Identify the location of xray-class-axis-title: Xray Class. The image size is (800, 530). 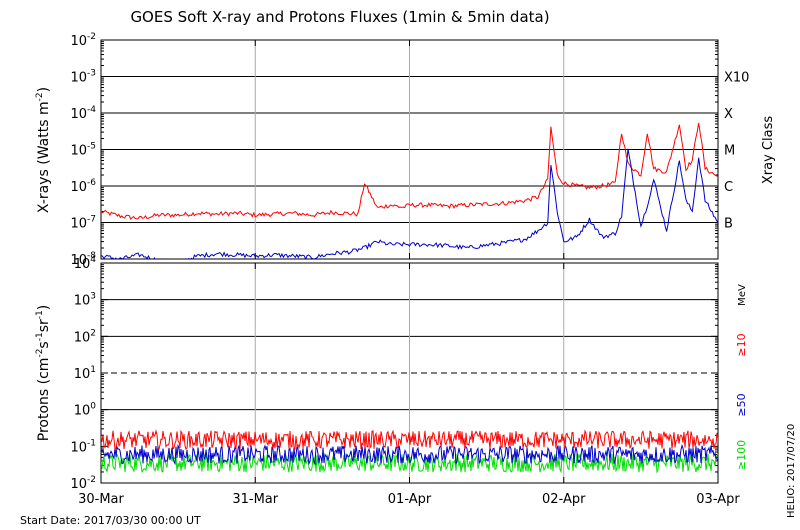
(768, 150).